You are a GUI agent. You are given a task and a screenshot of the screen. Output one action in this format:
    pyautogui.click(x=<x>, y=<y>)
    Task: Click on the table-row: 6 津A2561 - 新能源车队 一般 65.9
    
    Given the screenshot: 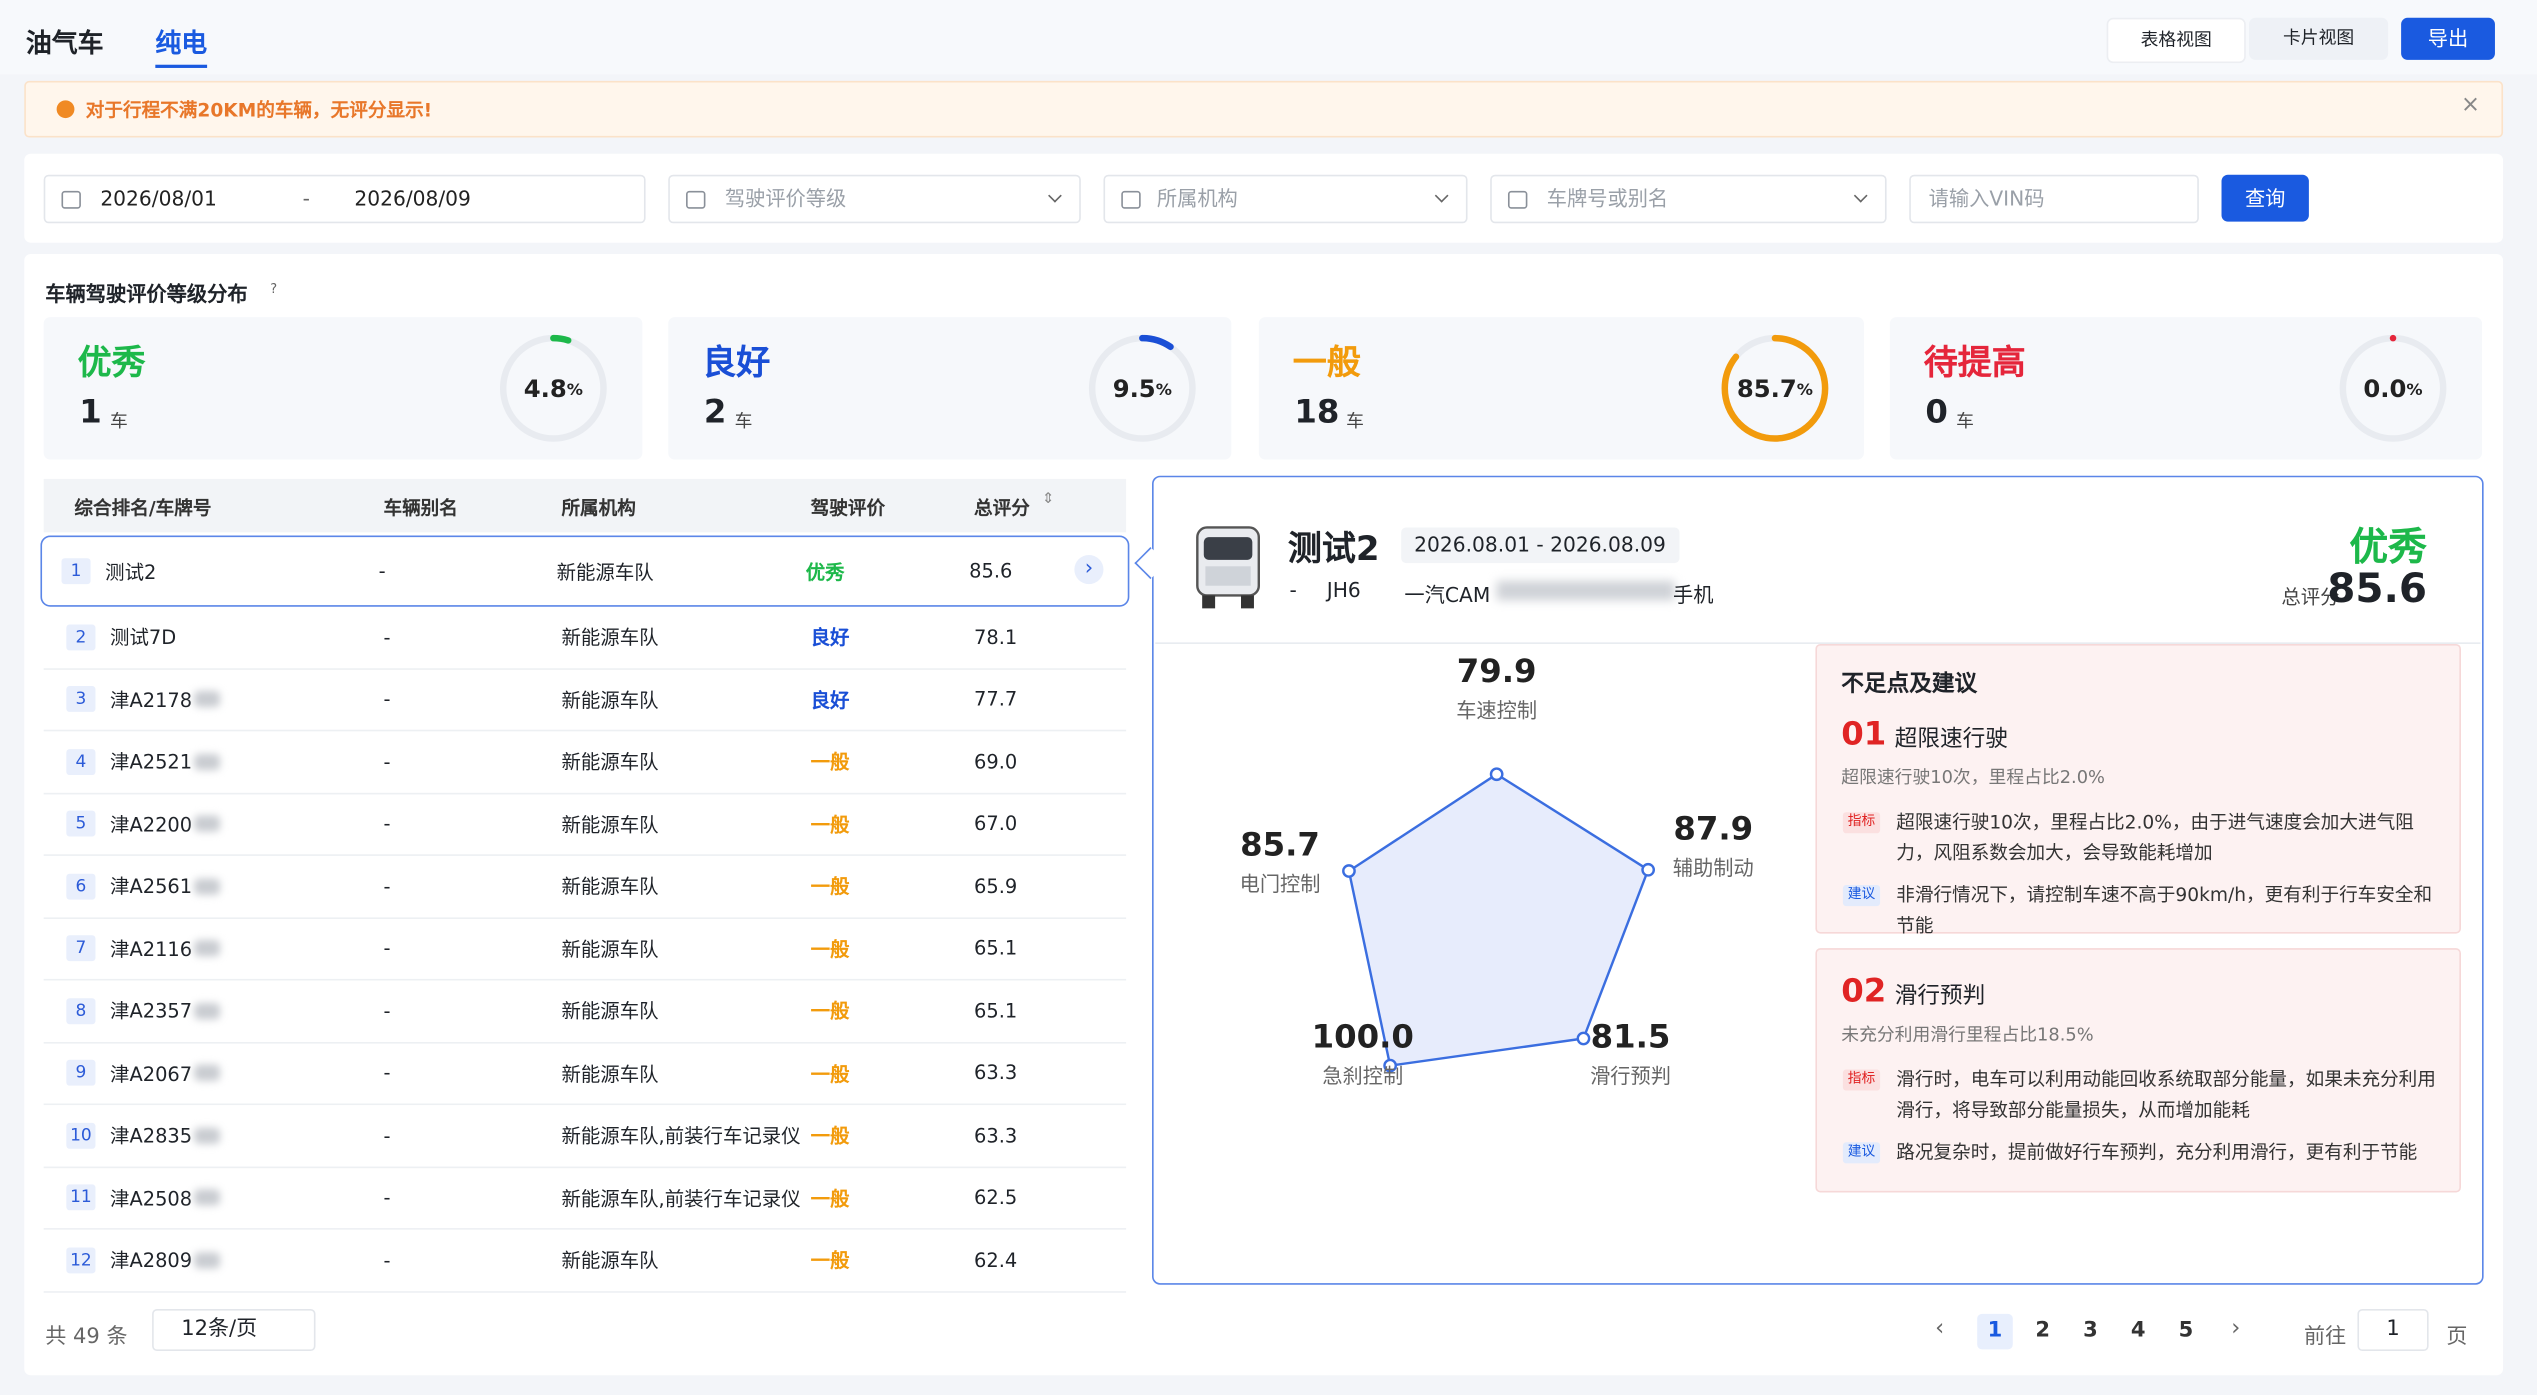 What is the action you would take?
    pyautogui.click(x=585, y=887)
    